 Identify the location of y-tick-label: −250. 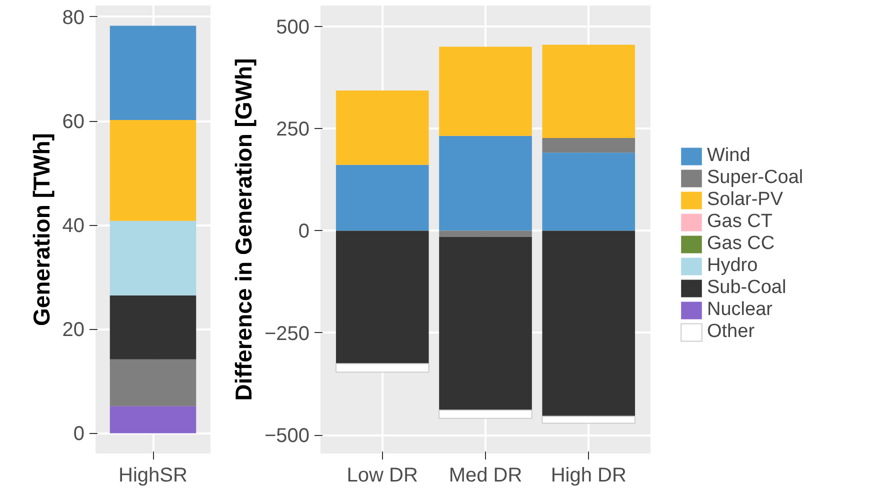
(287, 333).